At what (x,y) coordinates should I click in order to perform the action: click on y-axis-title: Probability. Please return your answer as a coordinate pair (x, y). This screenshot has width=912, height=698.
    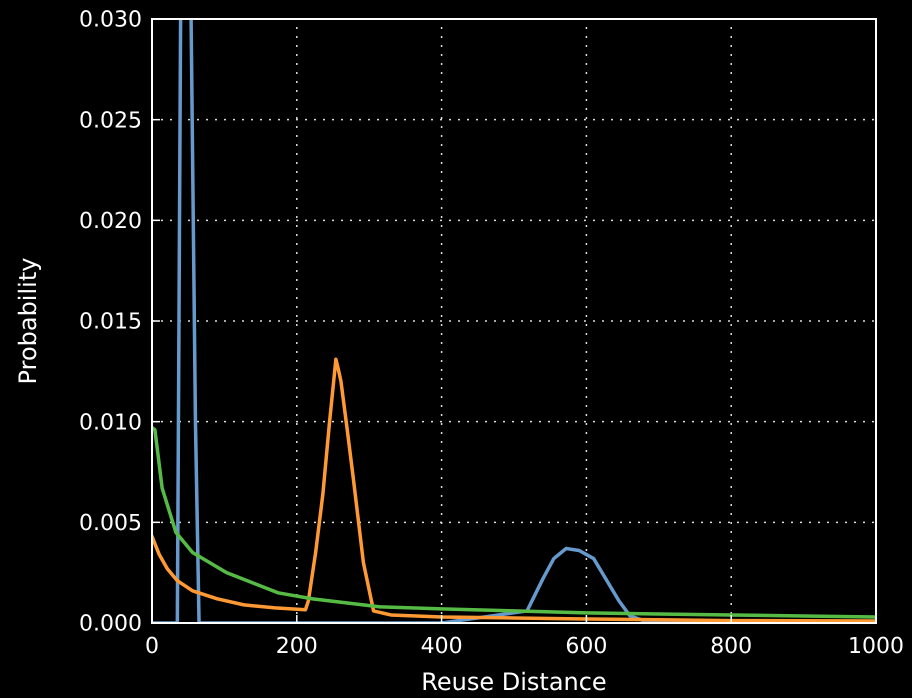
    Looking at the image, I should click on (28, 321).